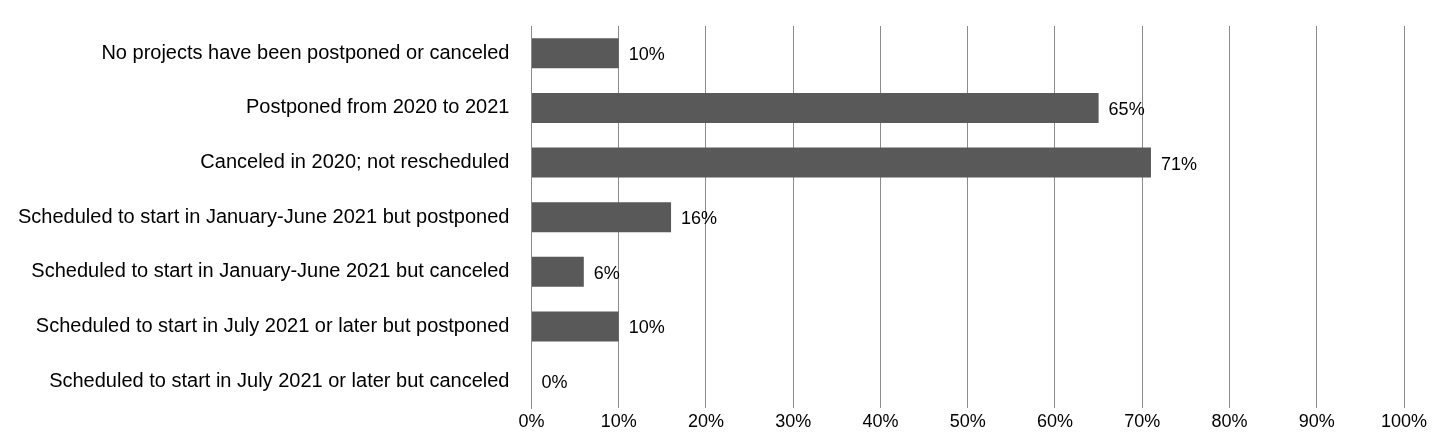 Image resolution: width=1434 pixels, height=440 pixels. I want to click on y-tick-label: Scheduled to start in January-June 2021 but canceled, so click(270, 270).